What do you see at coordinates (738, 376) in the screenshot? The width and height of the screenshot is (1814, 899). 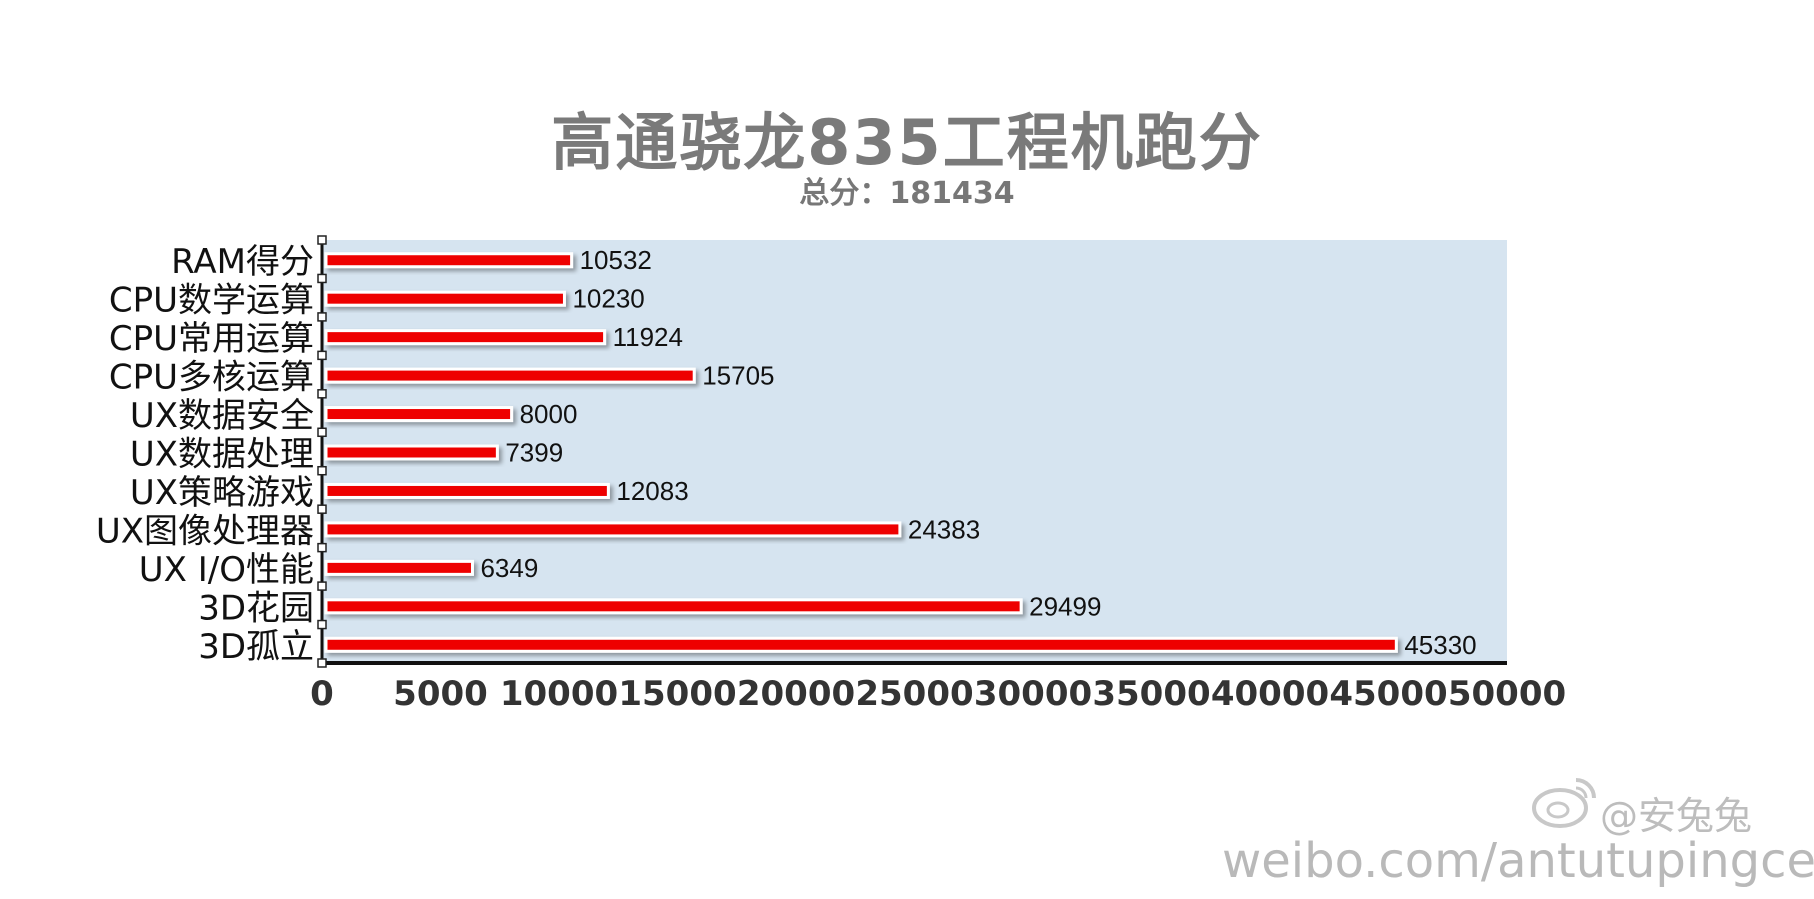 I see `data-label: 15705` at bounding box center [738, 376].